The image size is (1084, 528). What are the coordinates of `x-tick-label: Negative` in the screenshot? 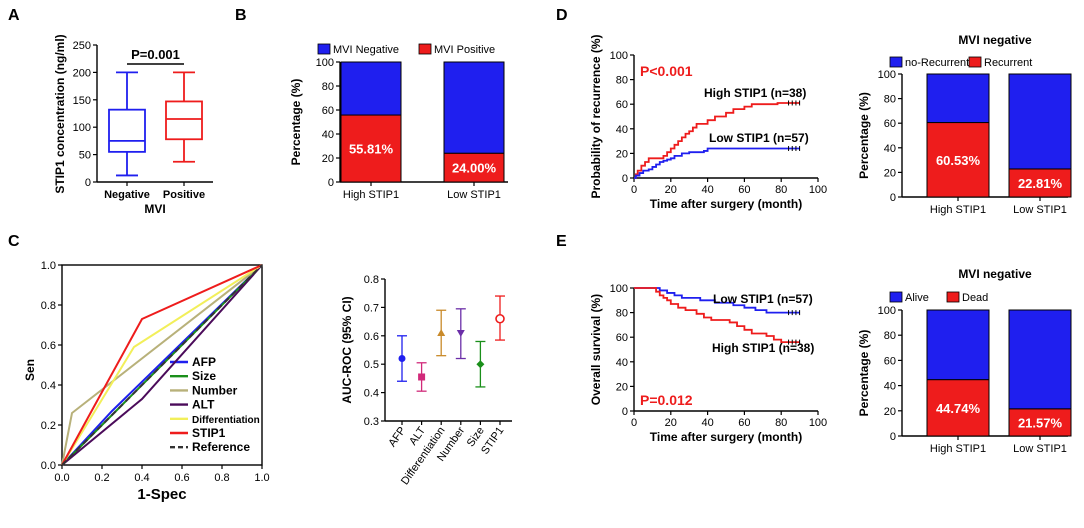 It's located at (127, 195).